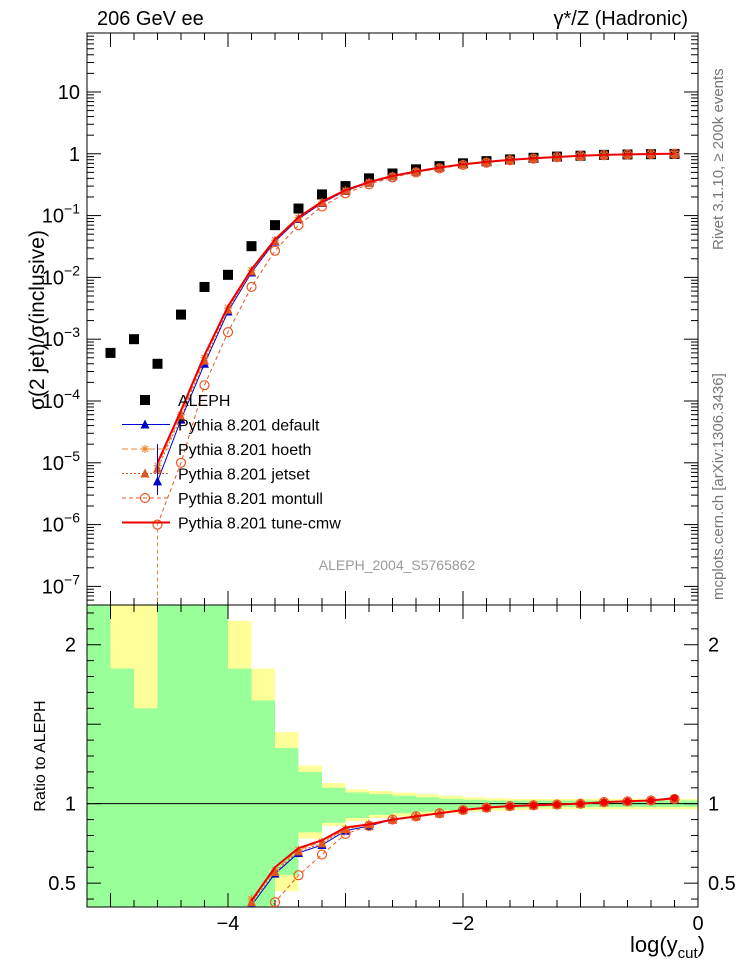 The height and width of the screenshot is (972, 746). Describe the element at coordinates (688, 953) in the screenshot. I see `x-axis-title-sub: cut` at that location.